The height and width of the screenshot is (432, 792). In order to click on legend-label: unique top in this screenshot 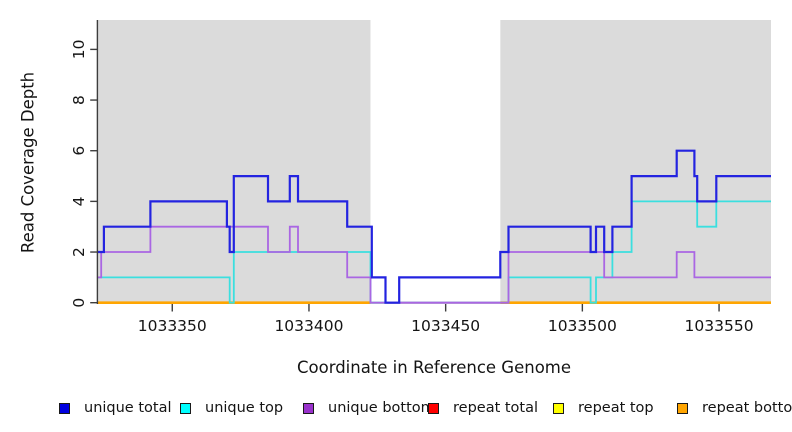, I will do `click(244, 408)`.